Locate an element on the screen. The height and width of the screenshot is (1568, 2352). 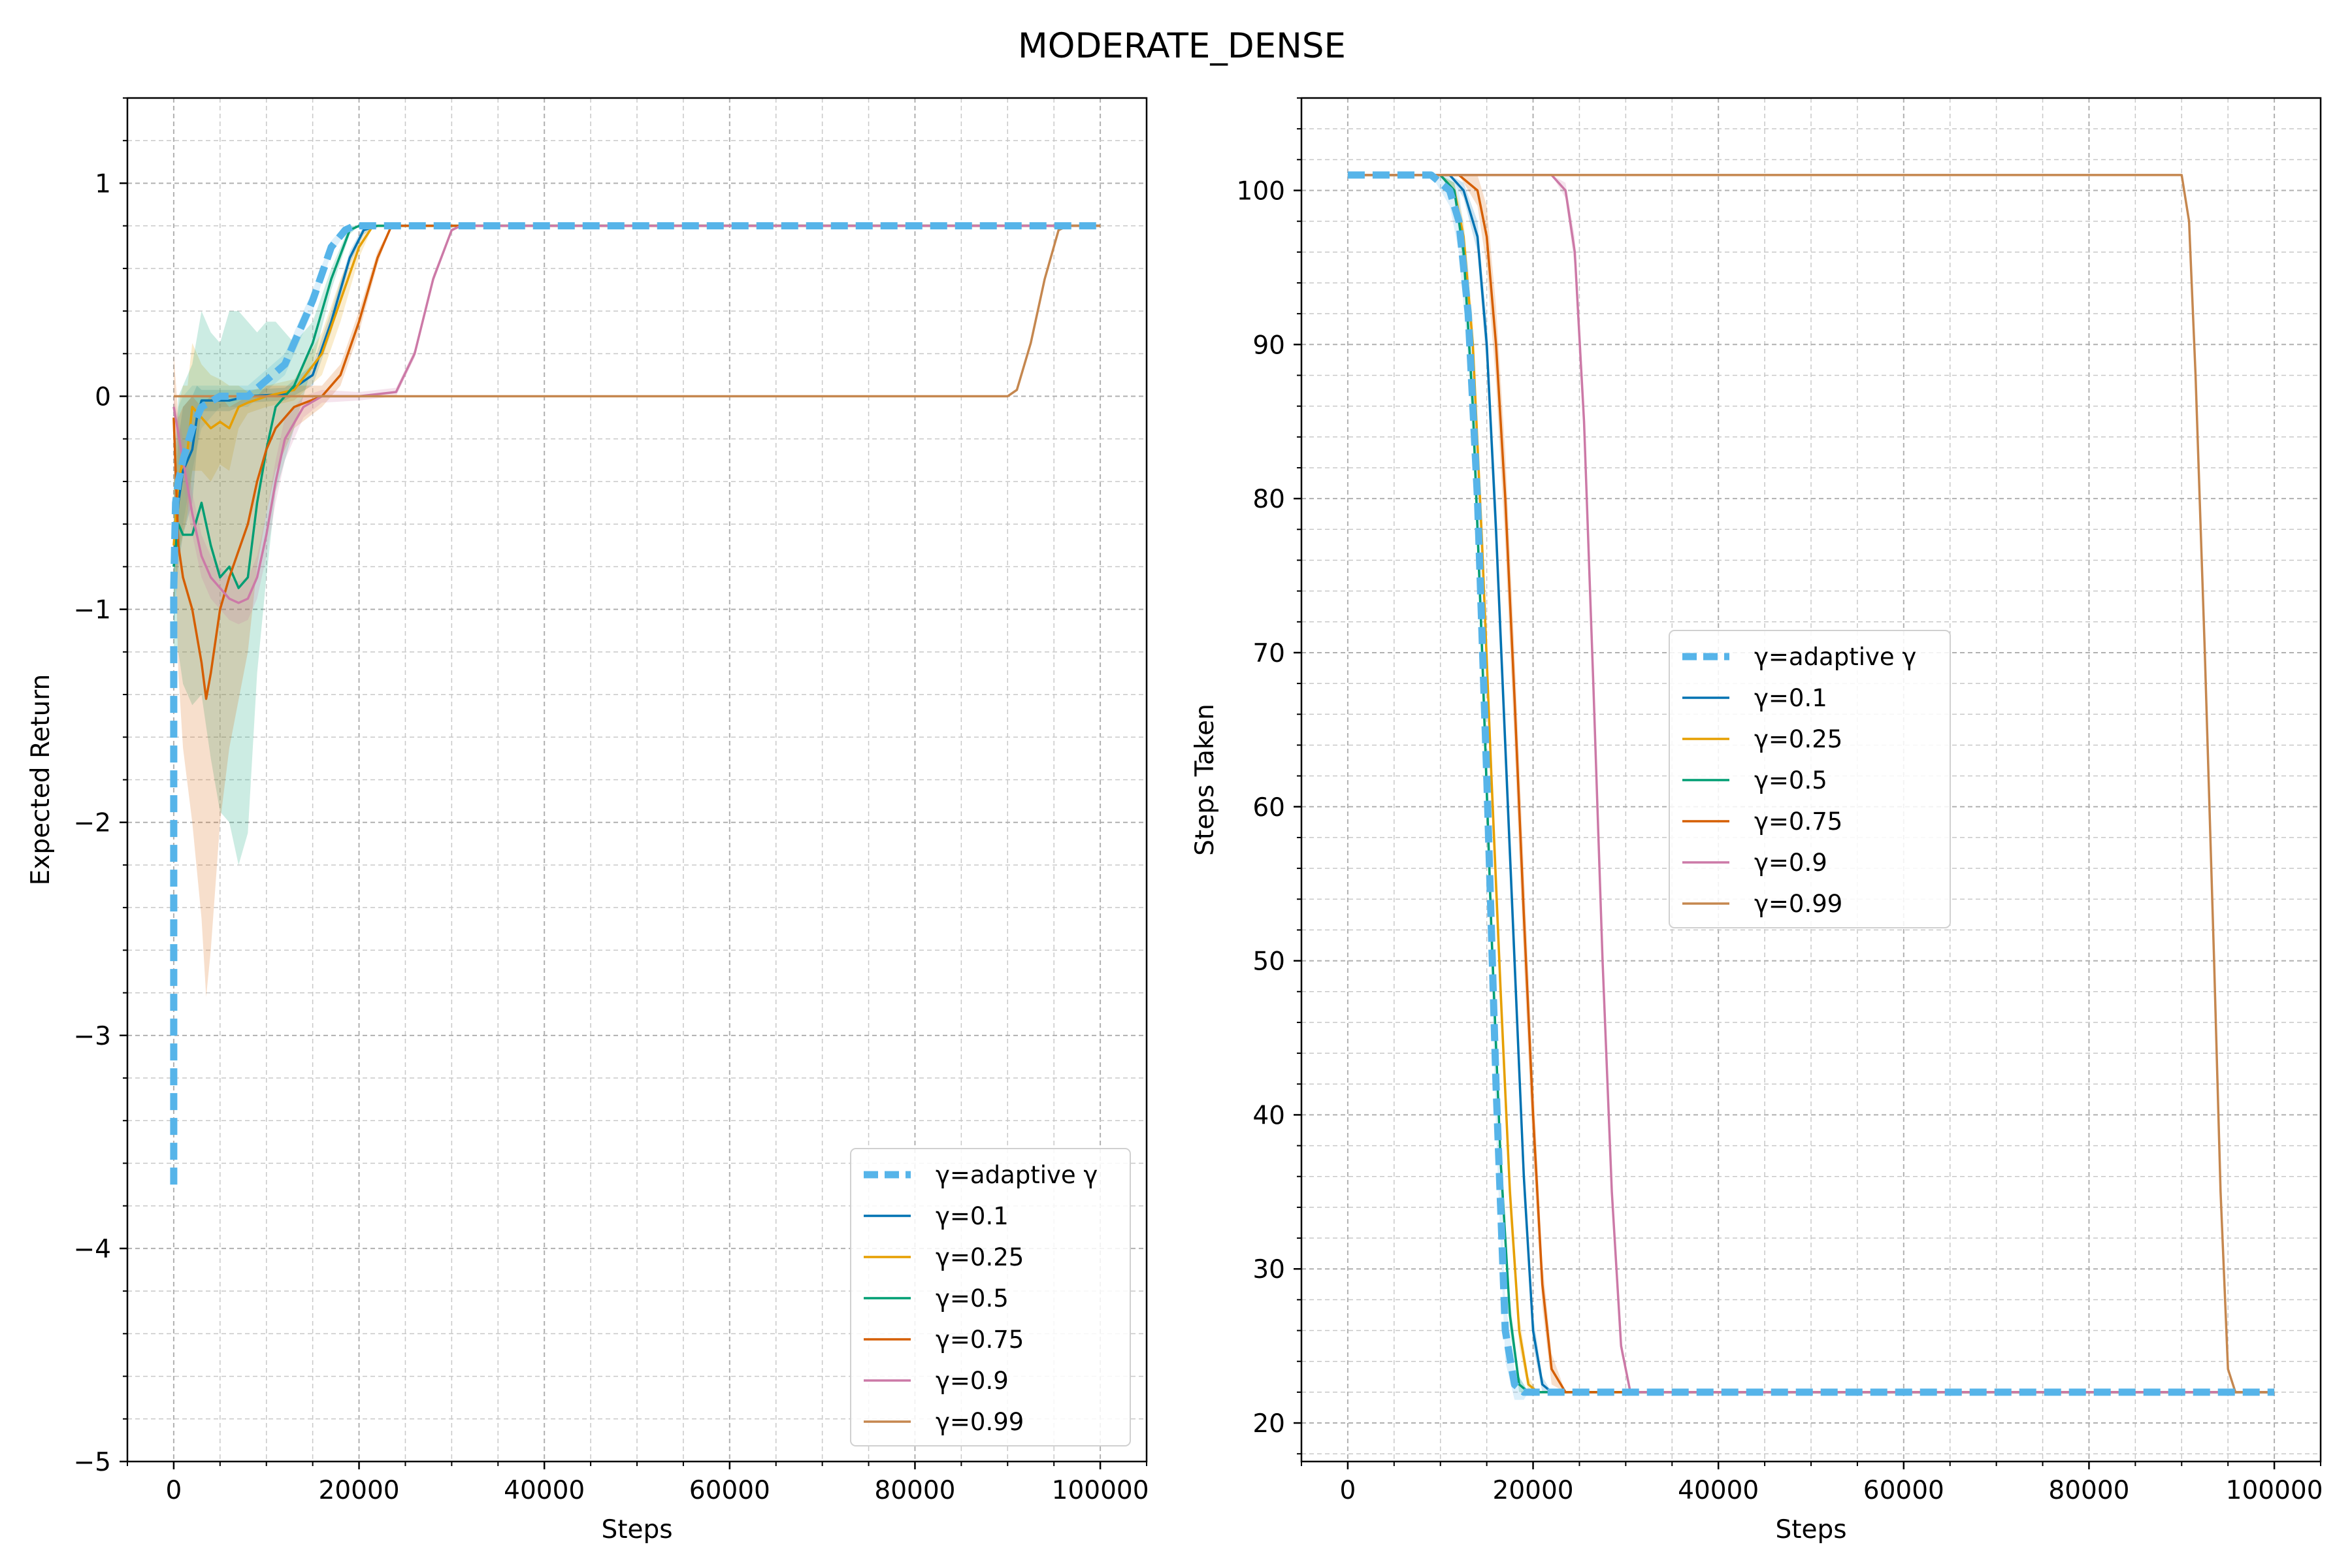
y-tick-label: −4 is located at coordinates (93, 1249).